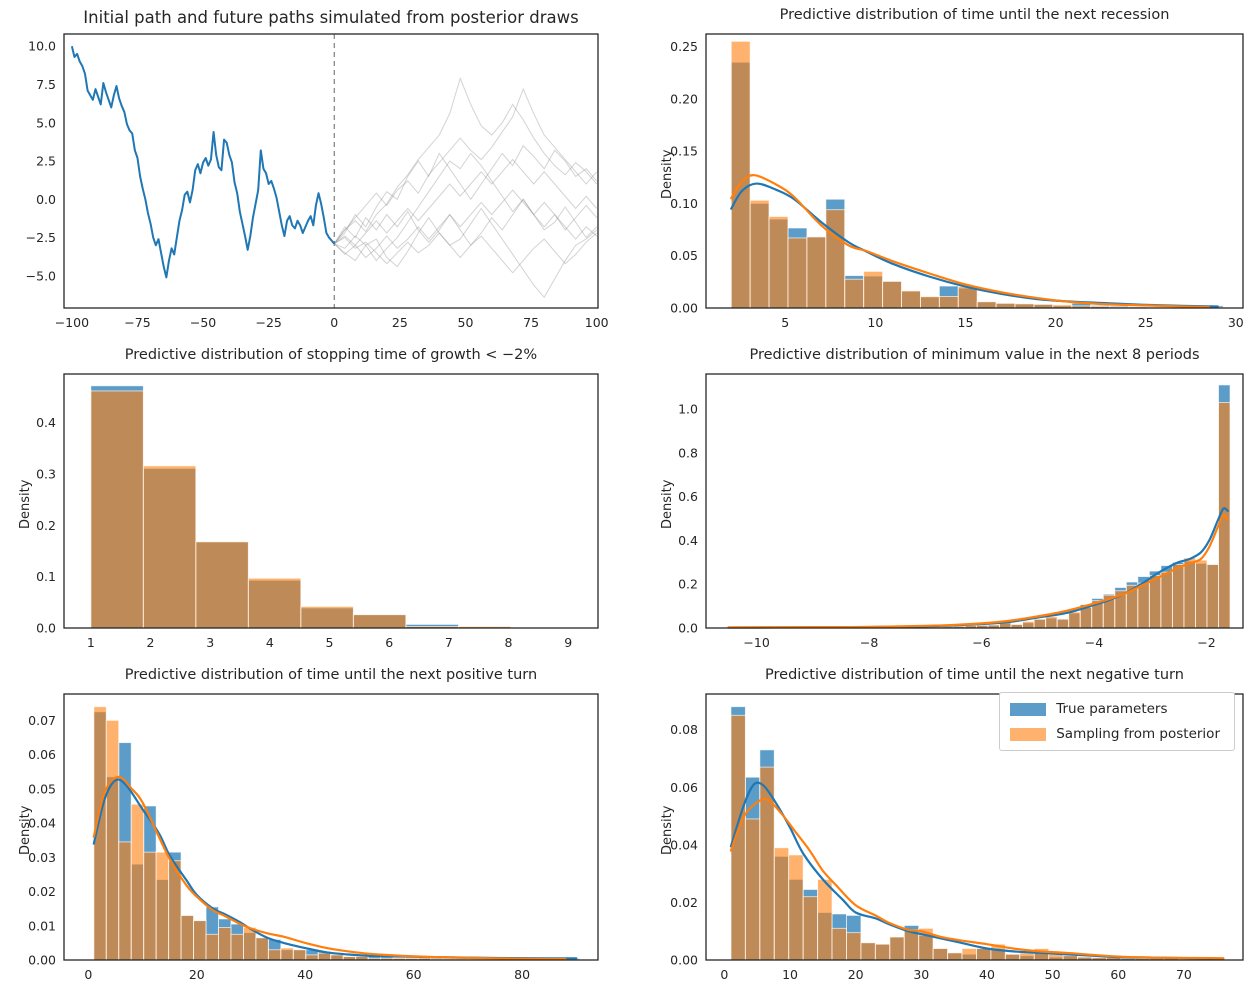 This screenshot has width=1259, height=992. I want to click on svg-text: −10, so click(756, 642).